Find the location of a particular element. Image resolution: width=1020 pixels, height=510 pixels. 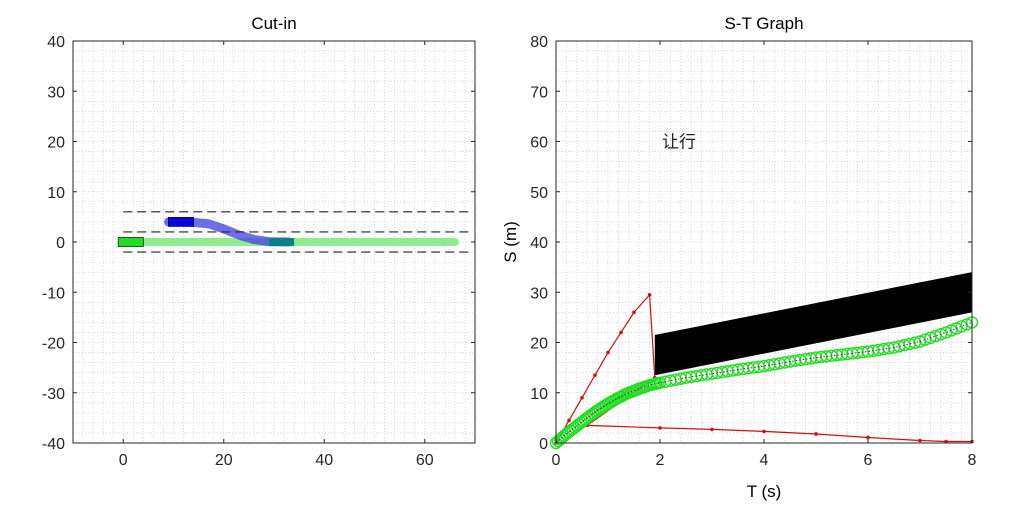

cut-in-y-tick-label: 40 is located at coordinates (56, 42).